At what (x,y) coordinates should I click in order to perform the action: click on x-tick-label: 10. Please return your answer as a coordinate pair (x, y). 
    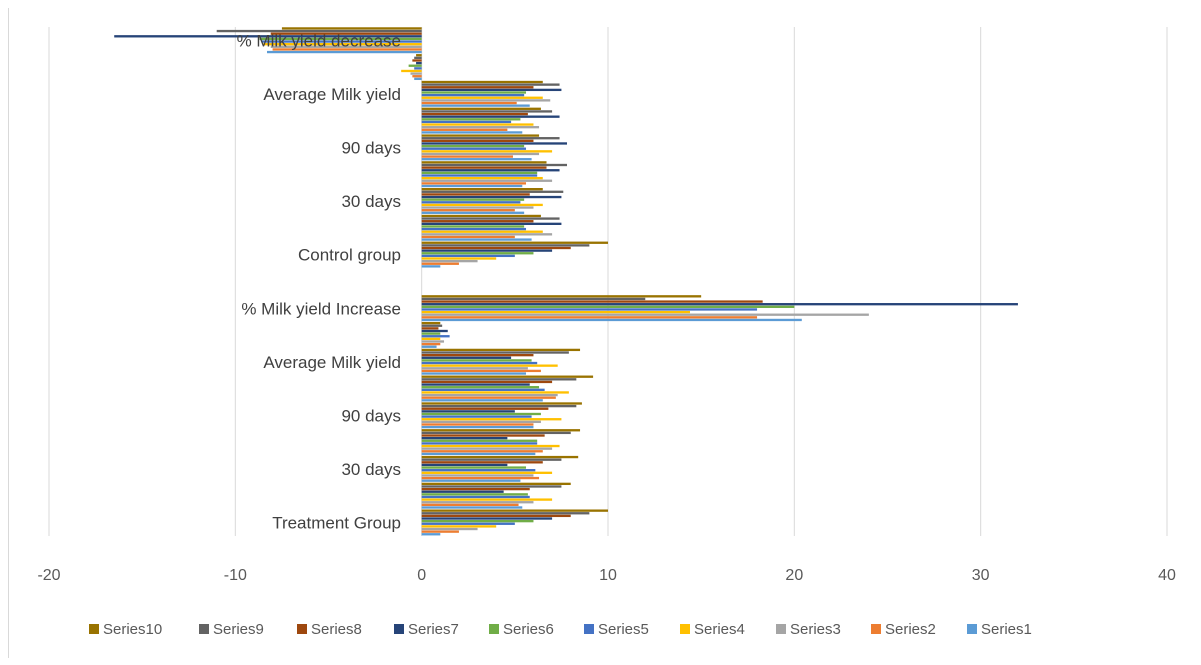
    Looking at the image, I should click on (608, 575).